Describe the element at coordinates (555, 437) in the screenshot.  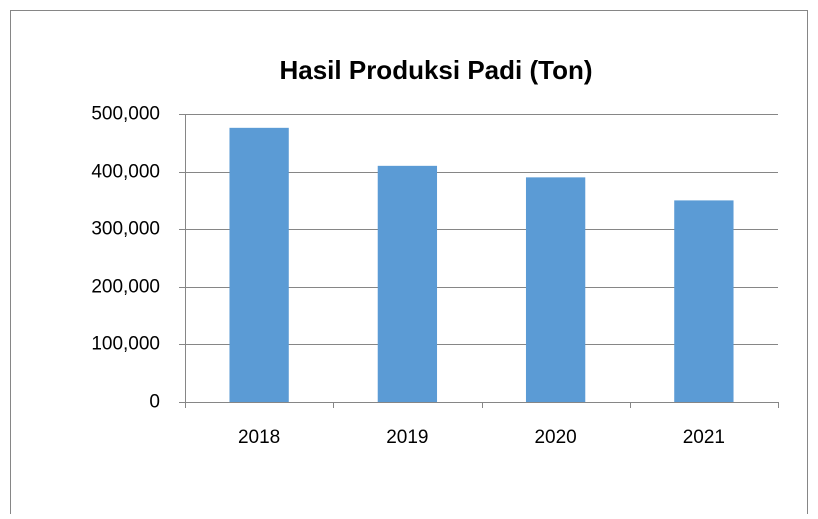
I see `x-tick-label: 2020` at that location.